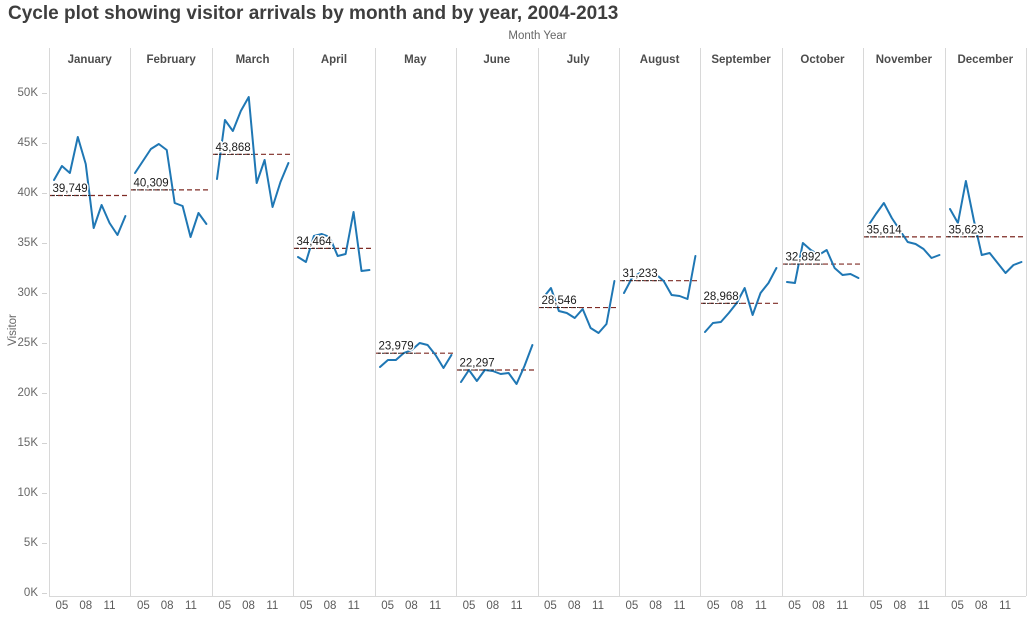 Image resolution: width=1027 pixels, height=624 pixels. Describe the element at coordinates (27, 93) in the screenshot. I see `y-tick-label: 50K` at that location.